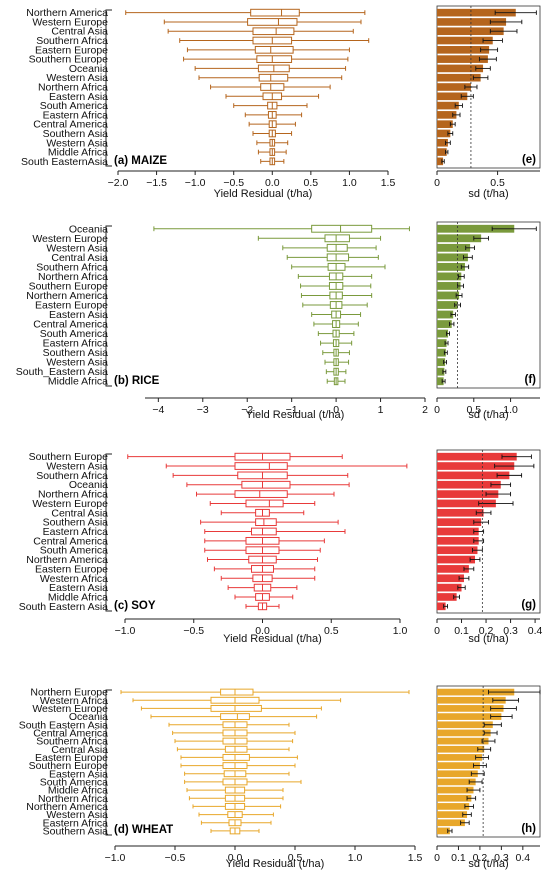 The height and width of the screenshot is (879, 552). Describe the element at coordinates (510, 631) in the screenshot. I see `sd-x-tick-label: 0.3` at that location.